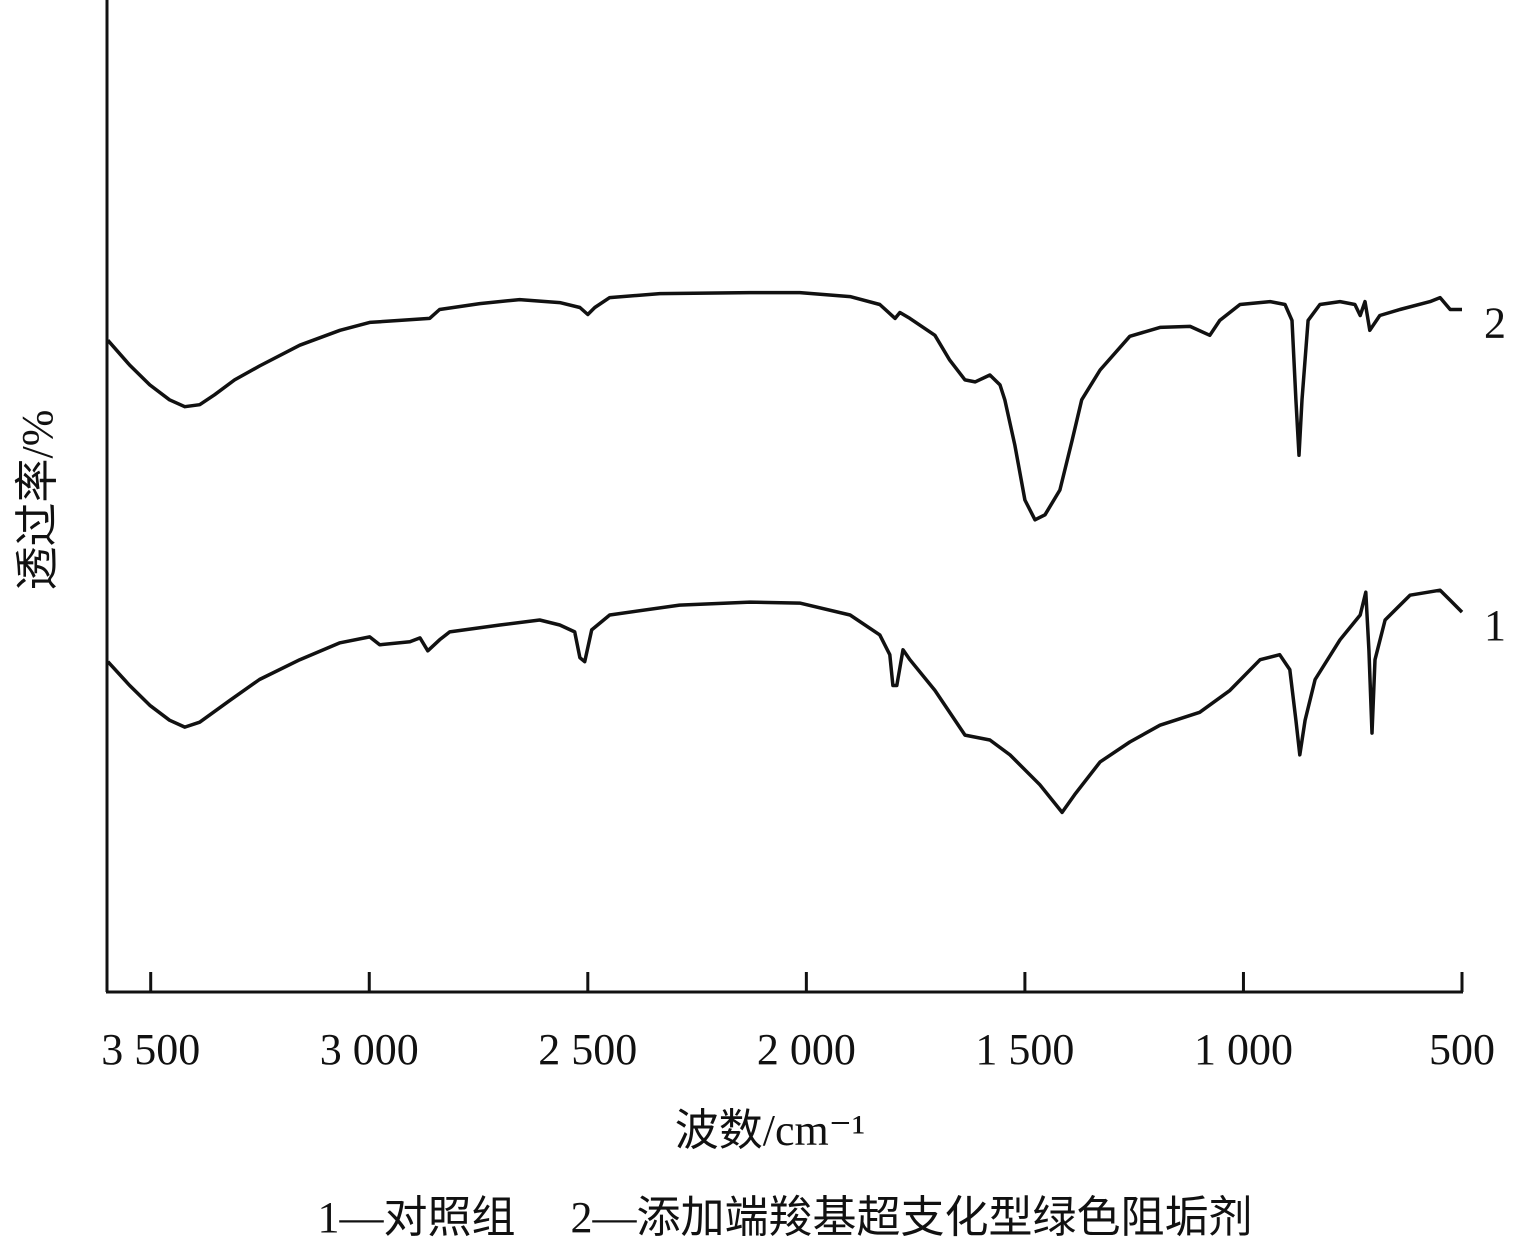 The image size is (1515, 1252). What do you see at coordinates (587, 1049) in the screenshot?
I see `x-tick-label: 2 500` at bounding box center [587, 1049].